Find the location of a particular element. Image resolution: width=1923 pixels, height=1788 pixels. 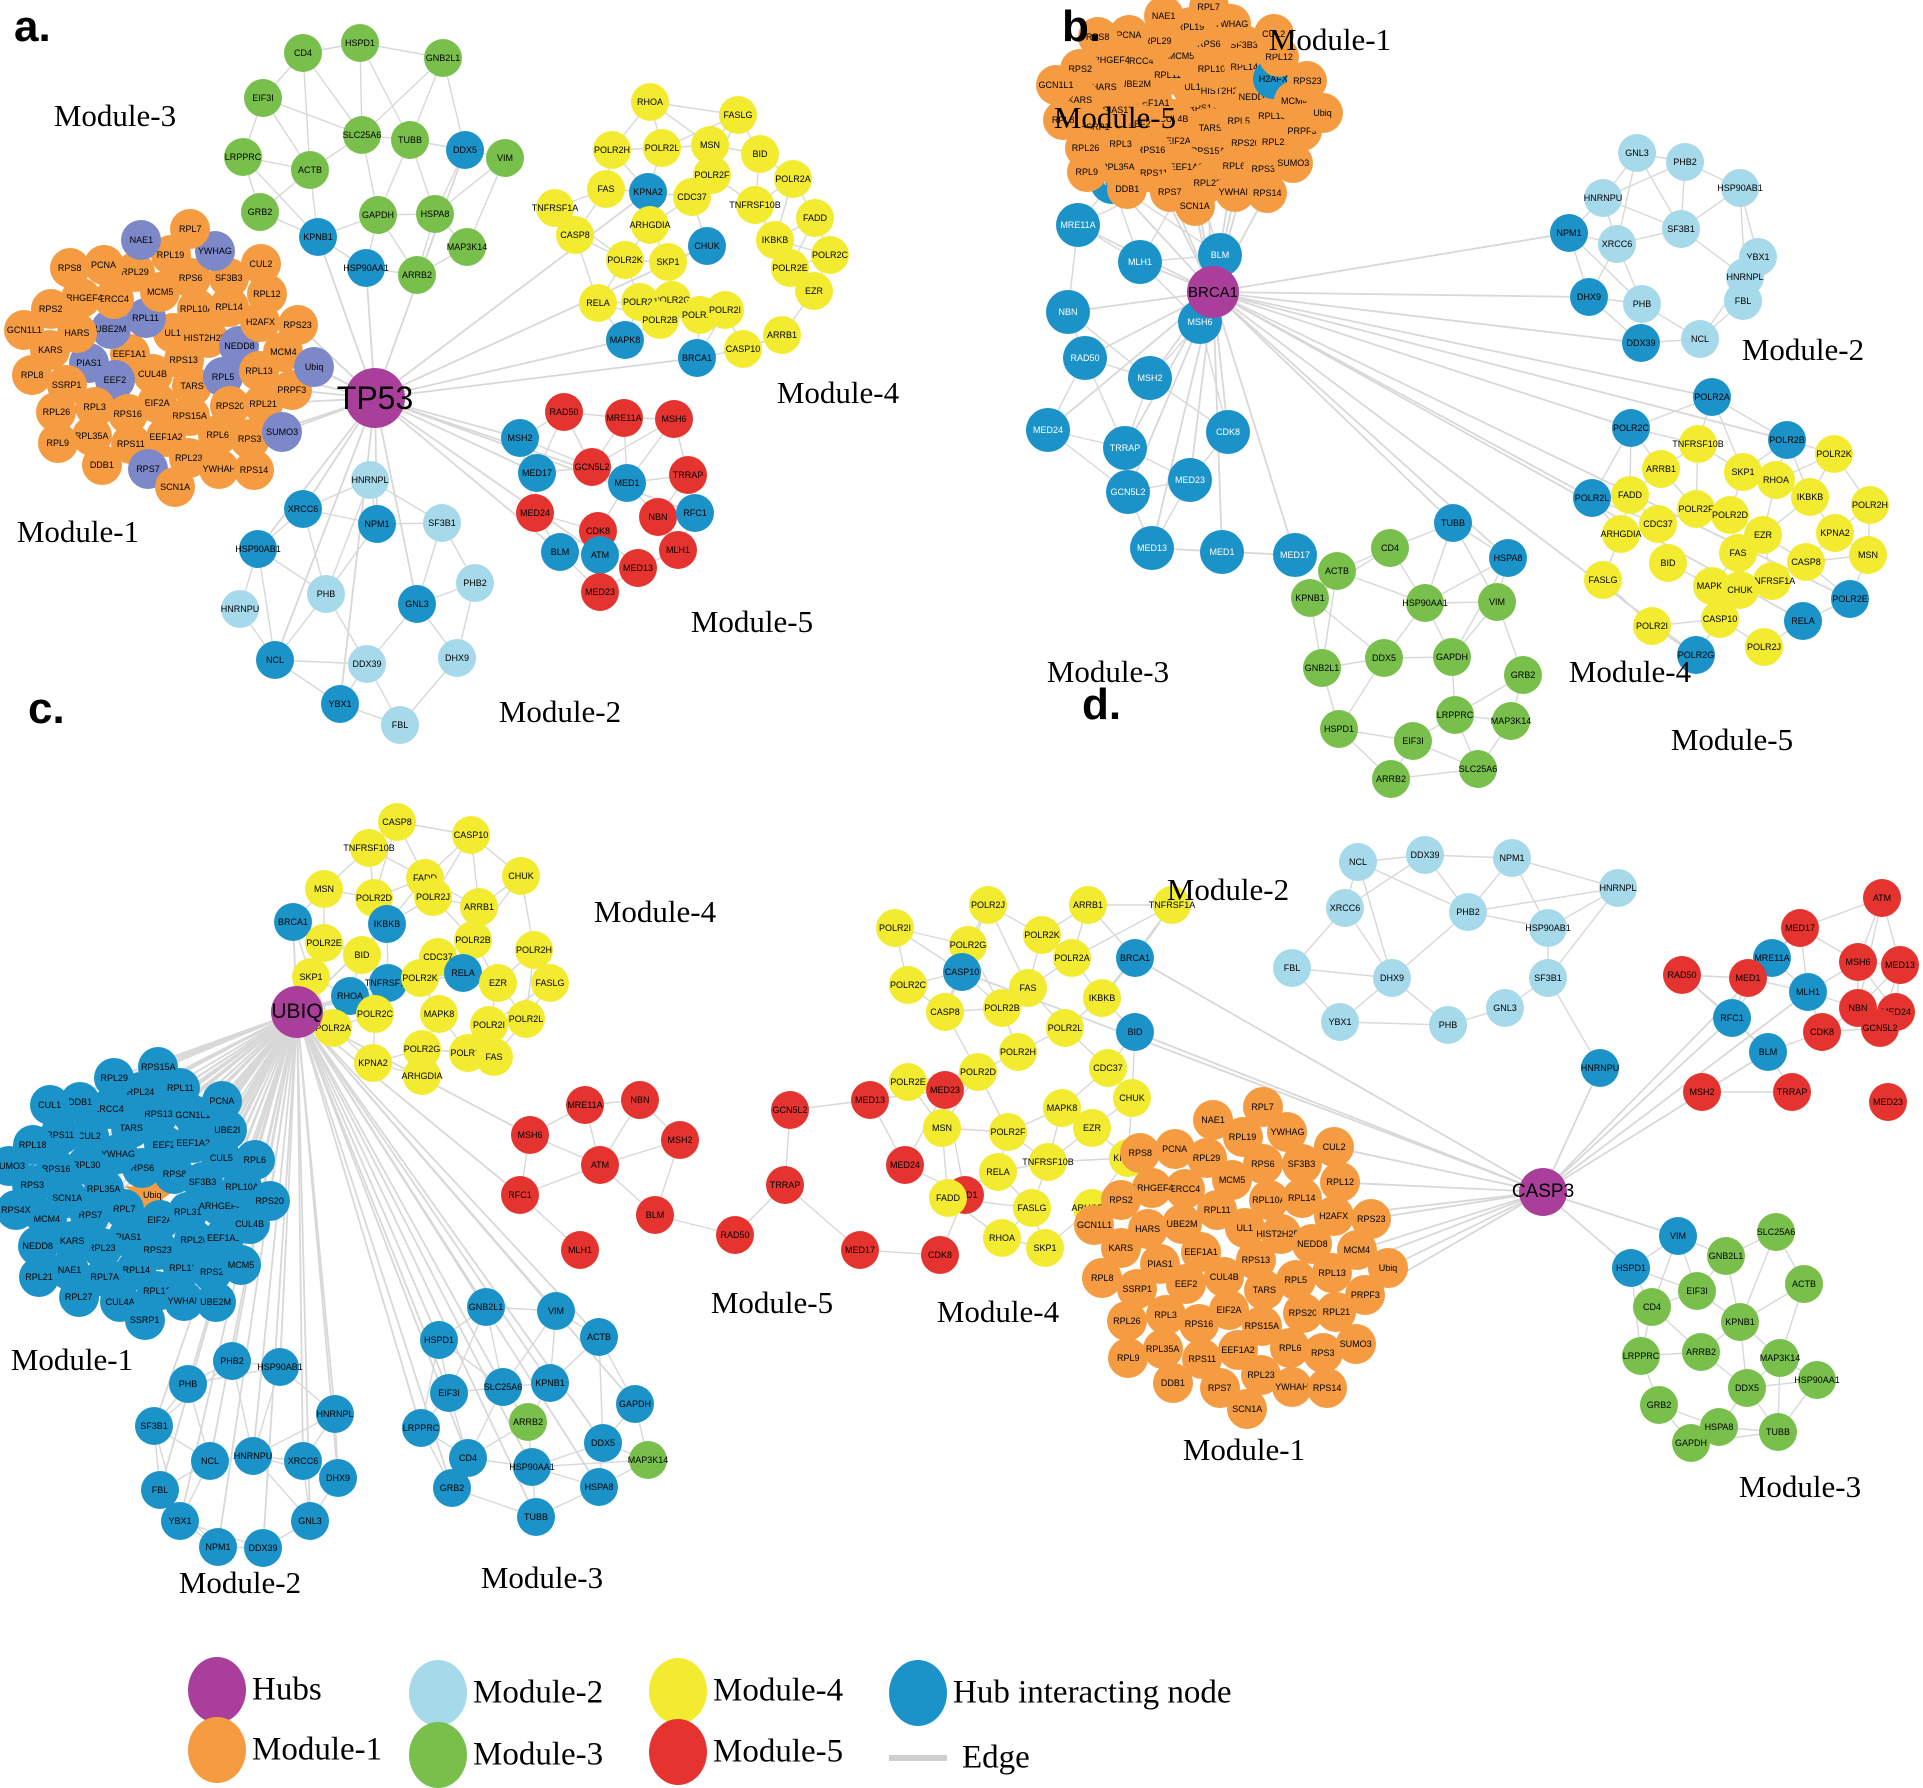

gene-label: RPS15A is located at coordinates (1262, 1326).